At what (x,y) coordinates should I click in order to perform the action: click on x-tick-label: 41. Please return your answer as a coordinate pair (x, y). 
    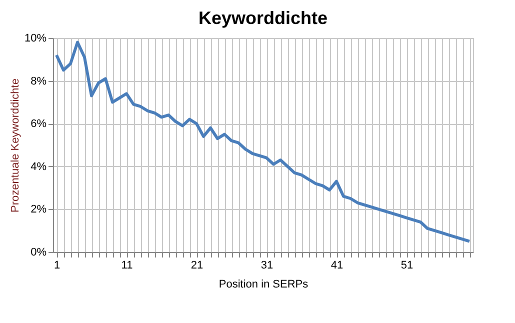
    Looking at the image, I should click on (337, 266).